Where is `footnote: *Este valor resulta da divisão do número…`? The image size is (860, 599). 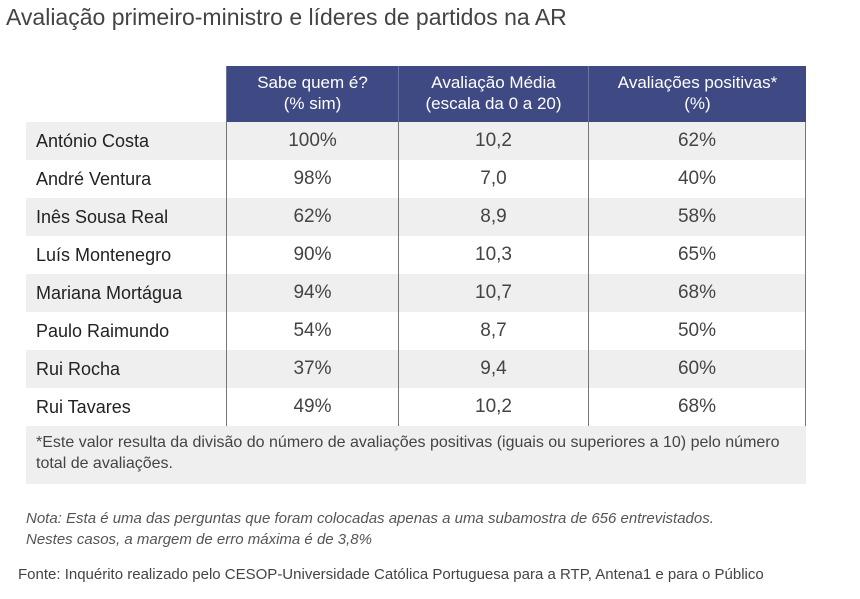
footnote: *Este valor resulta da divisão do número… is located at coordinates (416, 455).